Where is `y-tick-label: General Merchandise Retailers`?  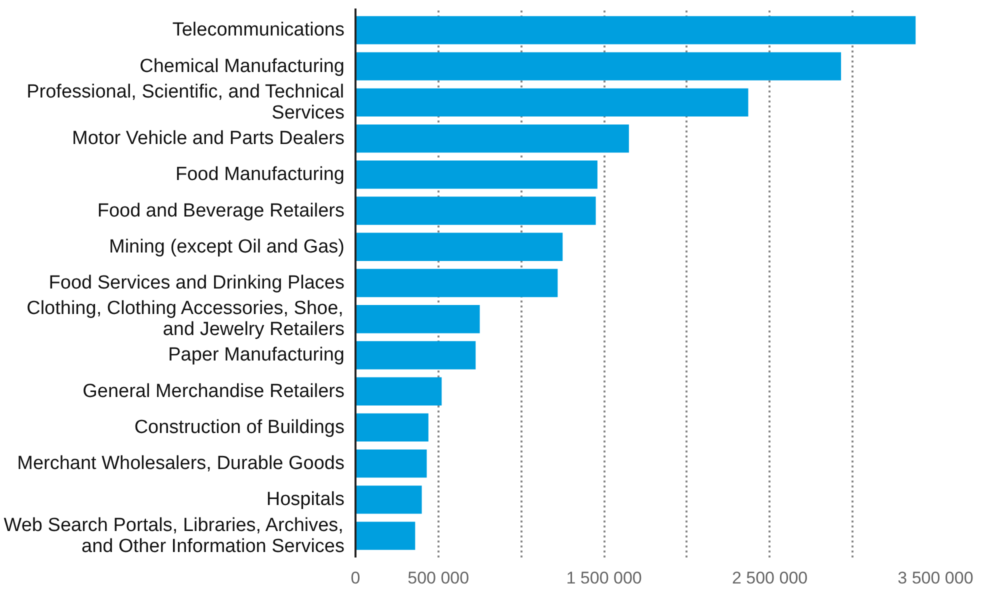 y-tick-label: General Merchandise Retailers is located at coordinates (213, 391).